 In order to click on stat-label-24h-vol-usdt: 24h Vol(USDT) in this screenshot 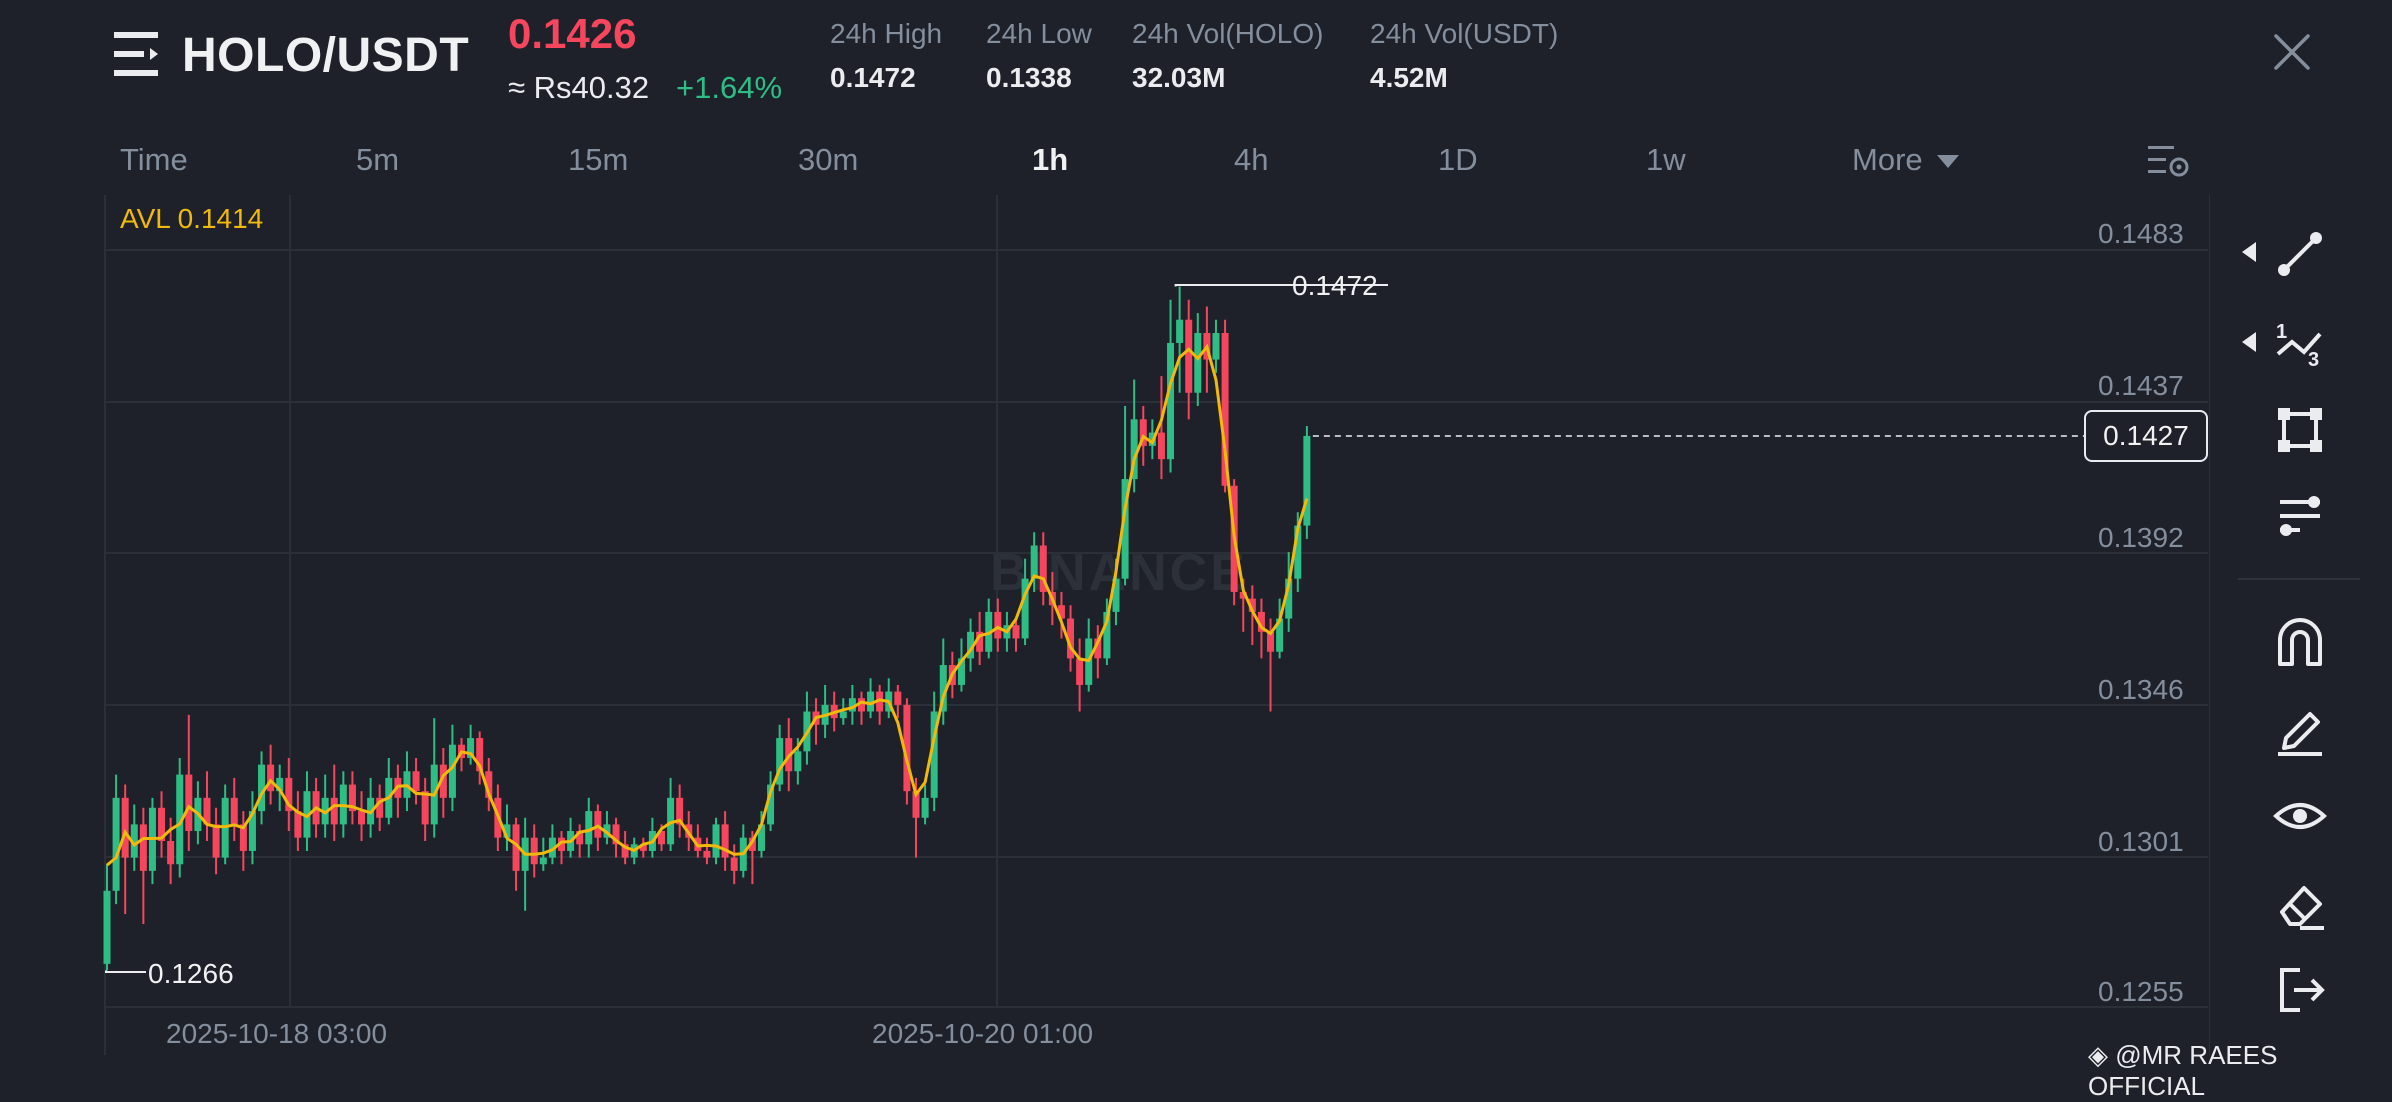, I will do `click(1464, 33)`.